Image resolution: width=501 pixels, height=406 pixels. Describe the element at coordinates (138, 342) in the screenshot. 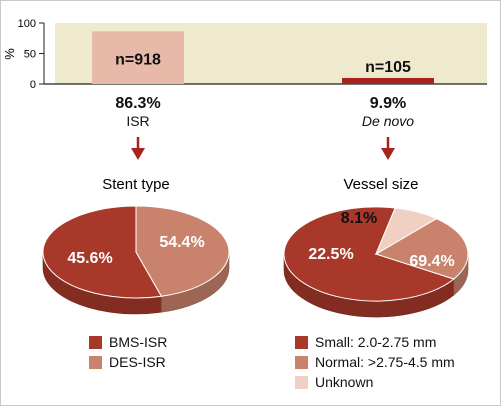

I see `legend-label: BMS-ISR` at that location.